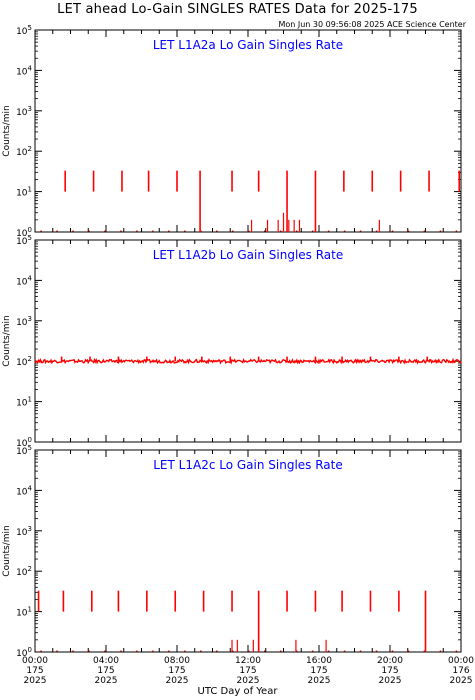  I want to click on x-tick-label-time: 12:00, so click(248, 661).